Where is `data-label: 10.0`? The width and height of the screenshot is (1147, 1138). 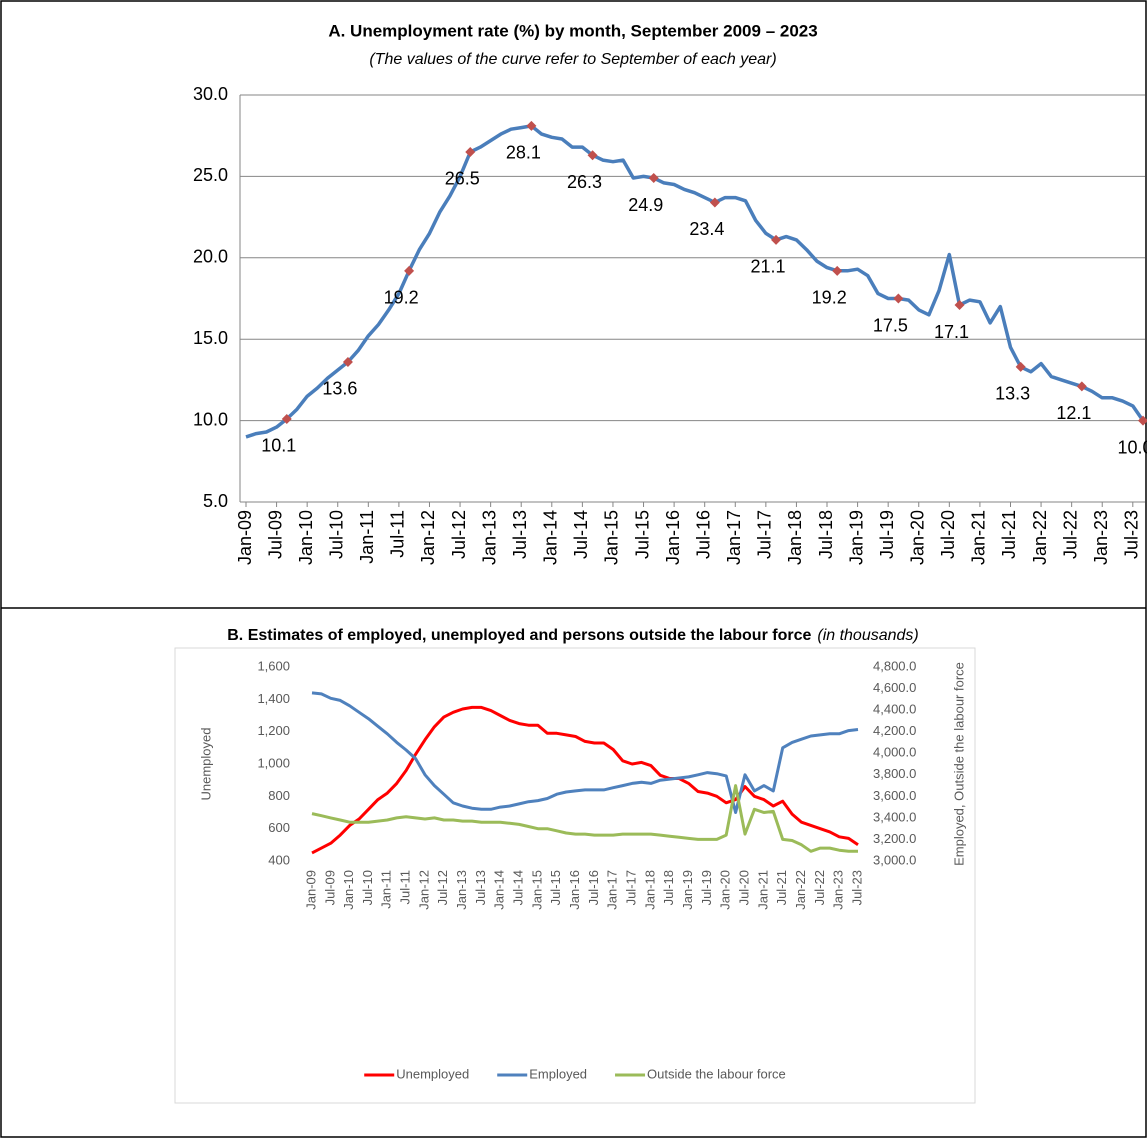 data-label: 10.0 is located at coordinates (1132, 447).